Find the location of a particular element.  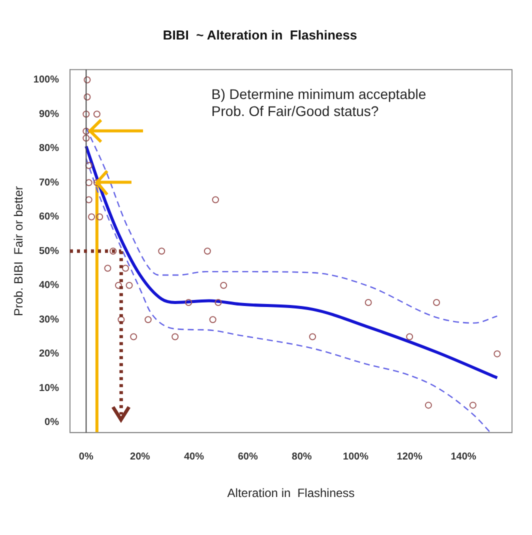

x-tick-label: 140% is located at coordinates (463, 456).